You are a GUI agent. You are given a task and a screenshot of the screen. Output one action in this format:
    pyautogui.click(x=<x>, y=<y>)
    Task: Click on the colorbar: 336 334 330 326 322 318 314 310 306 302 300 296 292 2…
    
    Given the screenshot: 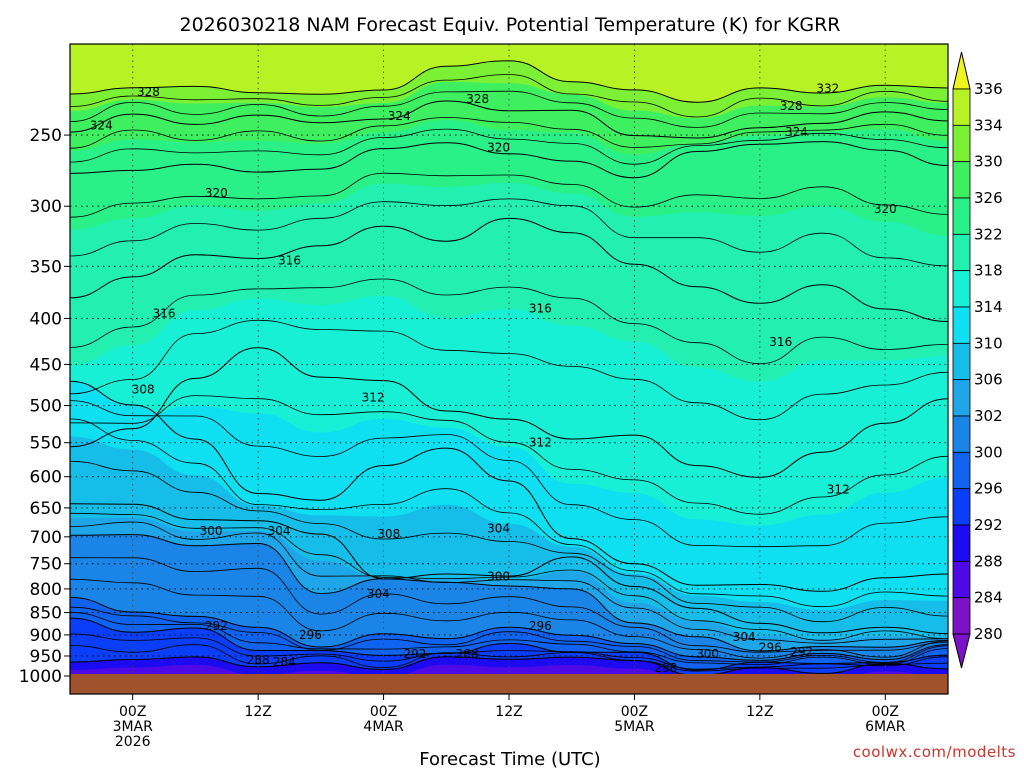 What is the action you would take?
    pyautogui.click(x=977, y=360)
    